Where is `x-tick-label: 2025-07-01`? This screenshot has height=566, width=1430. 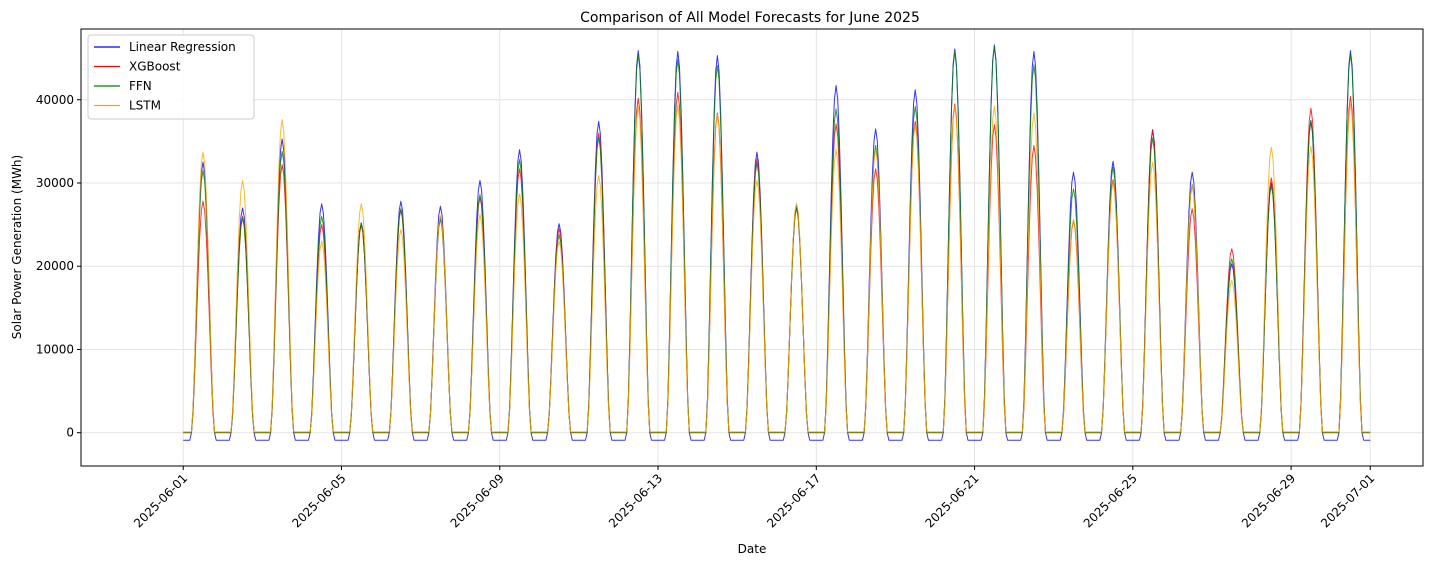
x-tick-label: 2025-07-01 is located at coordinates (1347, 500).